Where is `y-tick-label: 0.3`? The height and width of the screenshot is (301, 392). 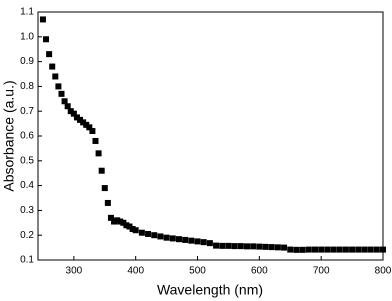
y-tick-label: 0.3 is located at coordinates (27, 210).